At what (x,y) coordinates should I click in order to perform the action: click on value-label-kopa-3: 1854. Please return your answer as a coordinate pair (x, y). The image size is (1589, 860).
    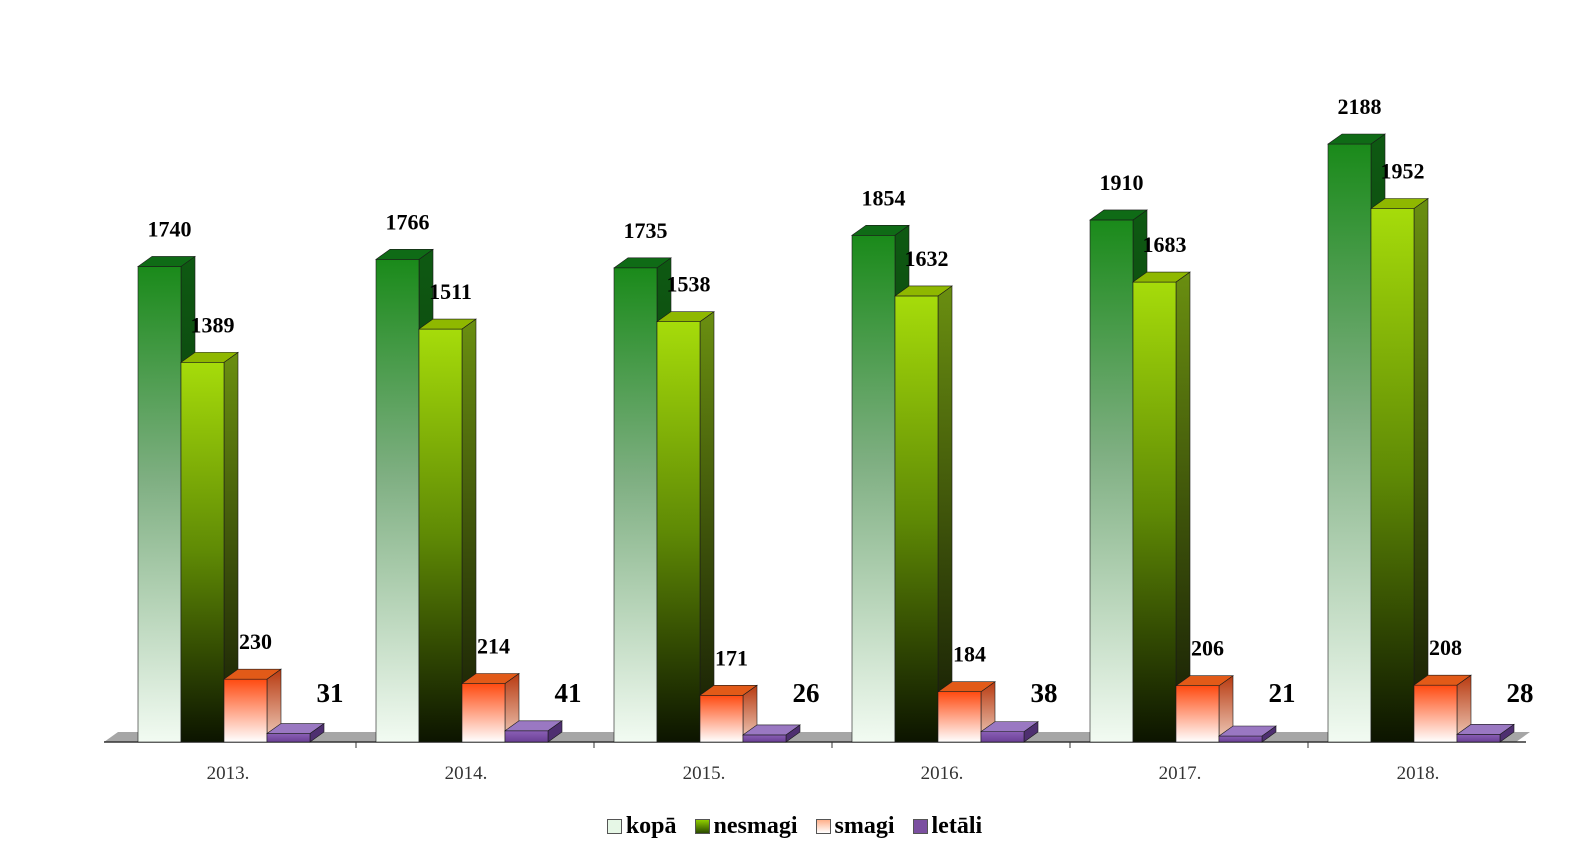
    Looking at the image, I should click on (884, 197).